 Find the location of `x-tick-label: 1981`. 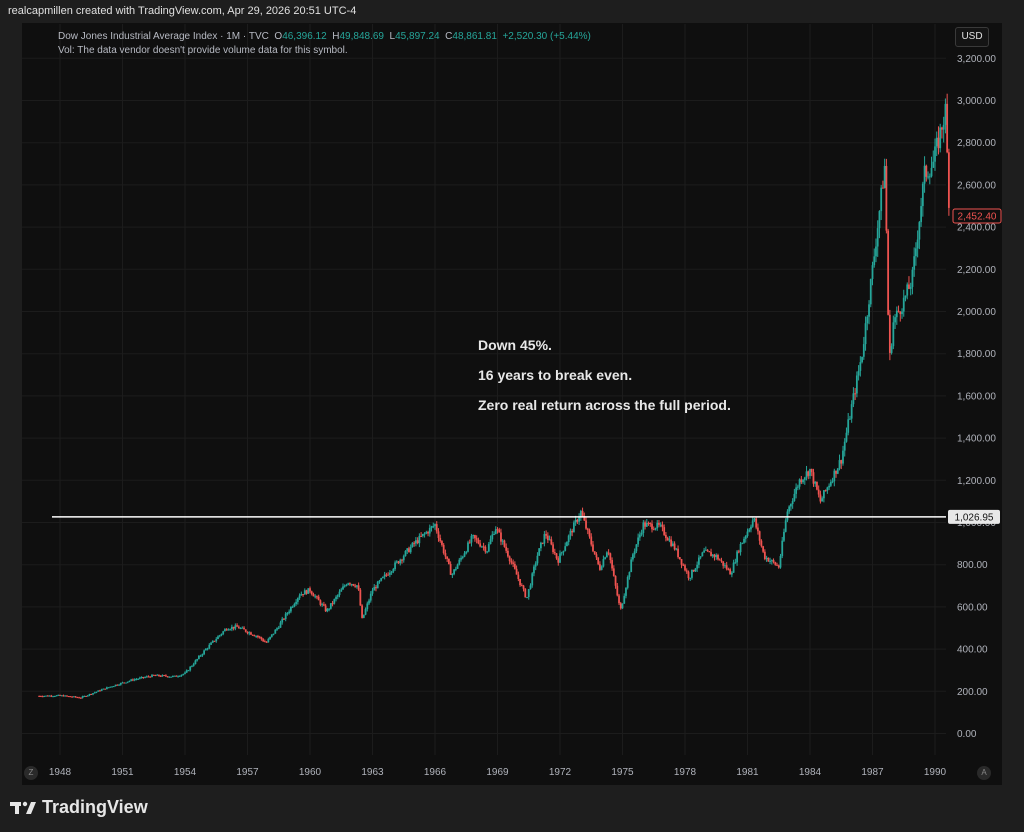

x-tick-label: 1981 is located at coordinates (747, 772).